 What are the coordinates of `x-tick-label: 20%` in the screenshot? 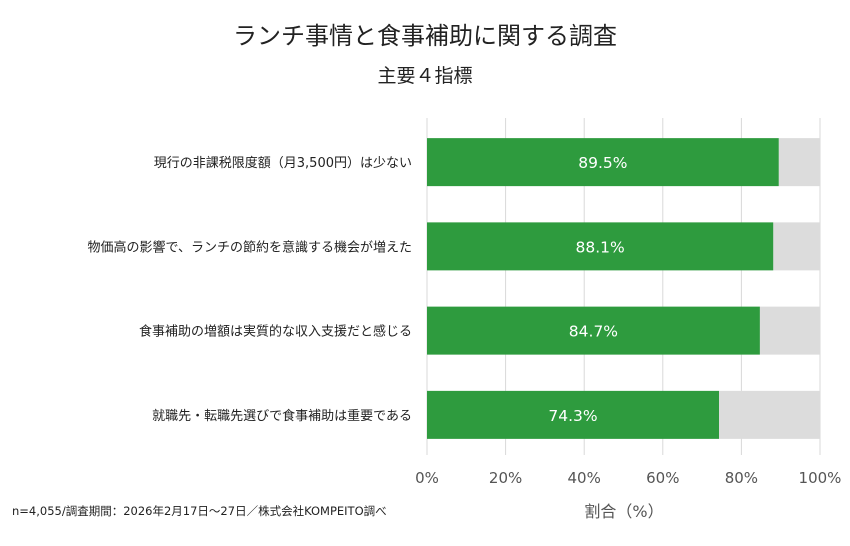 It's located at (505, 478).